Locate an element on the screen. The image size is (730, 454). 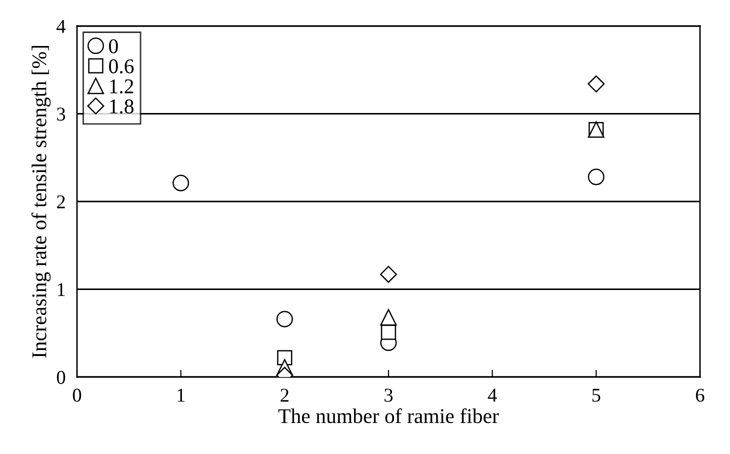
y-tick-label: 0 is located at coordinates (61, 377).